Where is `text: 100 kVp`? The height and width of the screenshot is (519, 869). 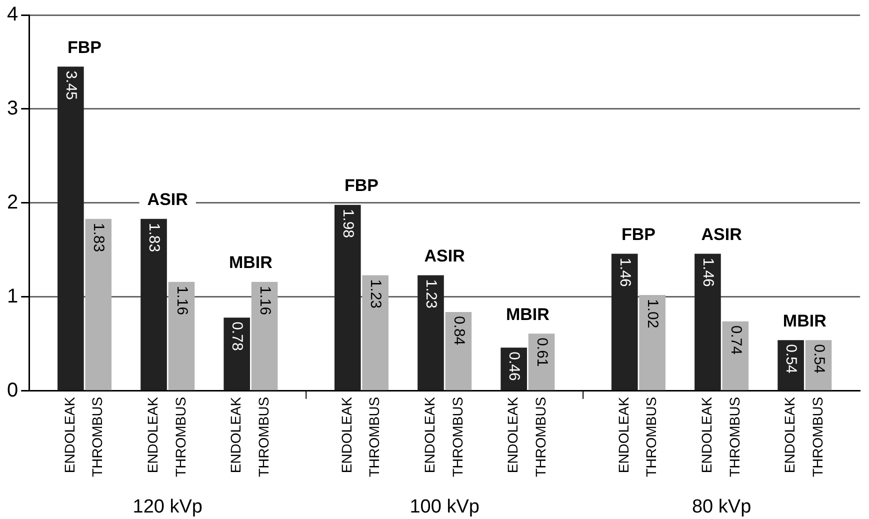
text: 100 kVp is located at coordinates (445, 507).